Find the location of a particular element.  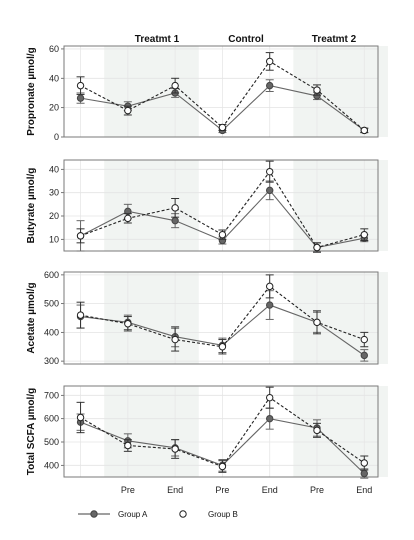

phase-label-control: Control is located at coordinates (246, 39).